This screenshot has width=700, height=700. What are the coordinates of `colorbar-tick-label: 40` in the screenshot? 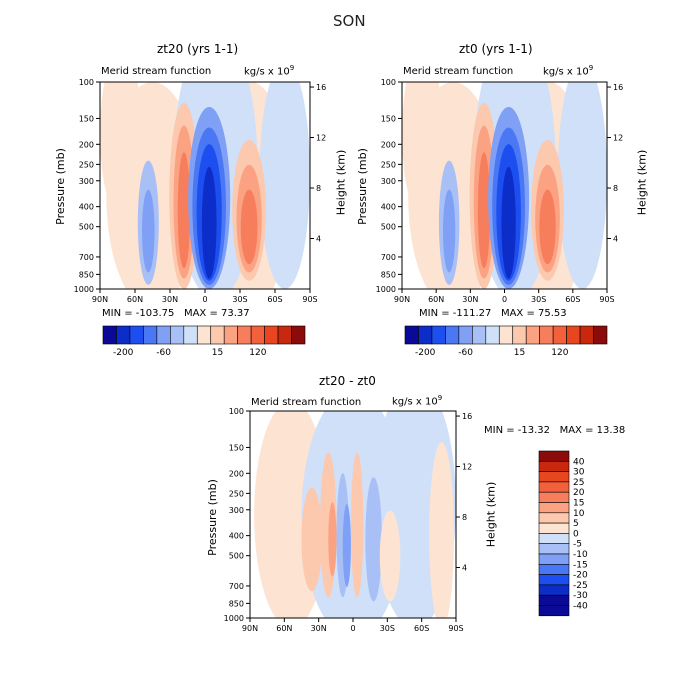 It's located at (579, 462).